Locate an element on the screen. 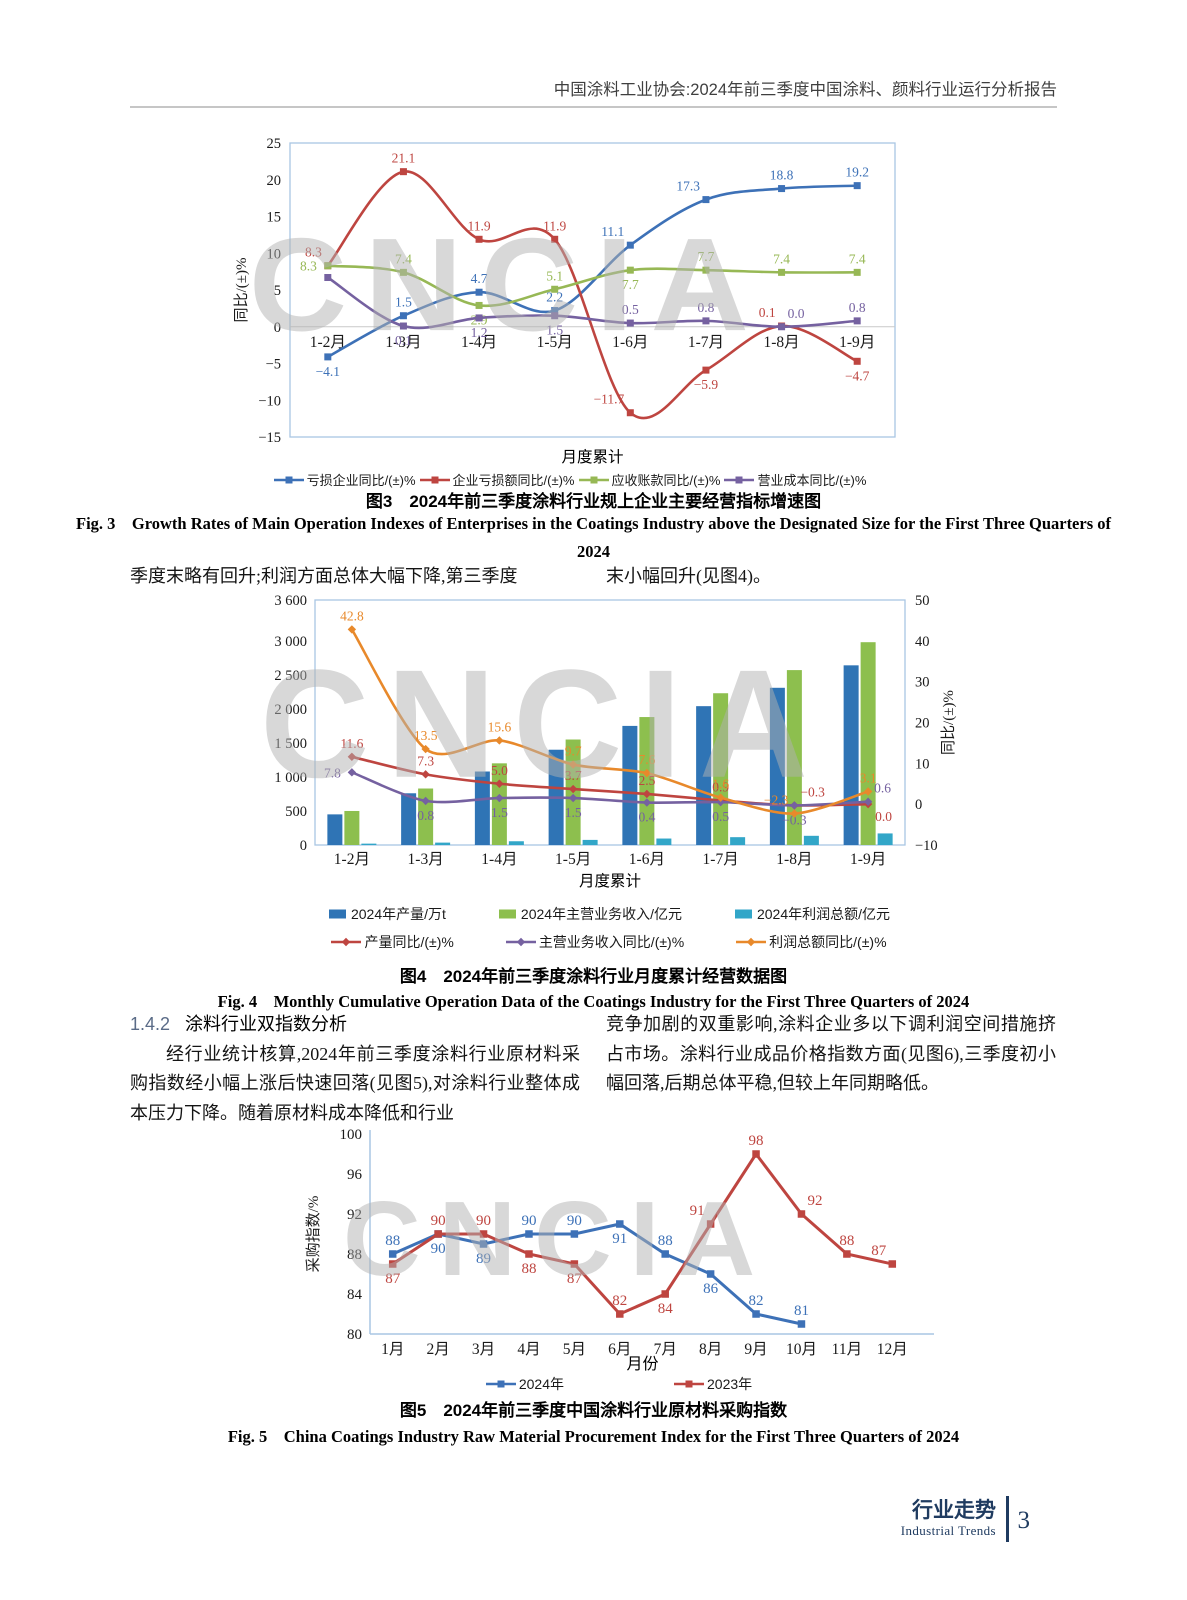 The height and width of the screenshot is (1600, 1187). svg-text: 1-3月 is located at coordinates (426, 859).